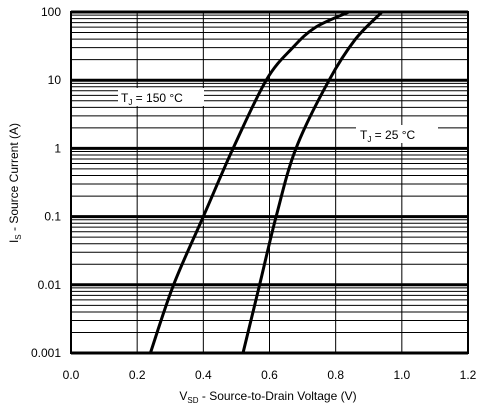  I want to click on x-axis-label-sub: SD, so click(192, 400).